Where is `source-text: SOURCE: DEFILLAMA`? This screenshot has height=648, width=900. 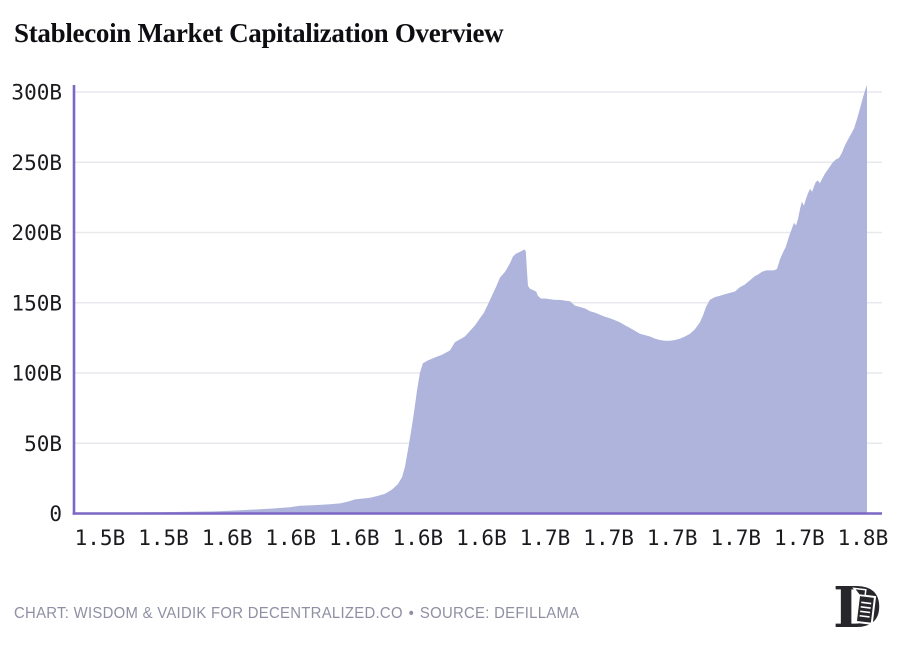 source-text: SOURCE: DEFILLAMA is located at coordinates (499, 613).